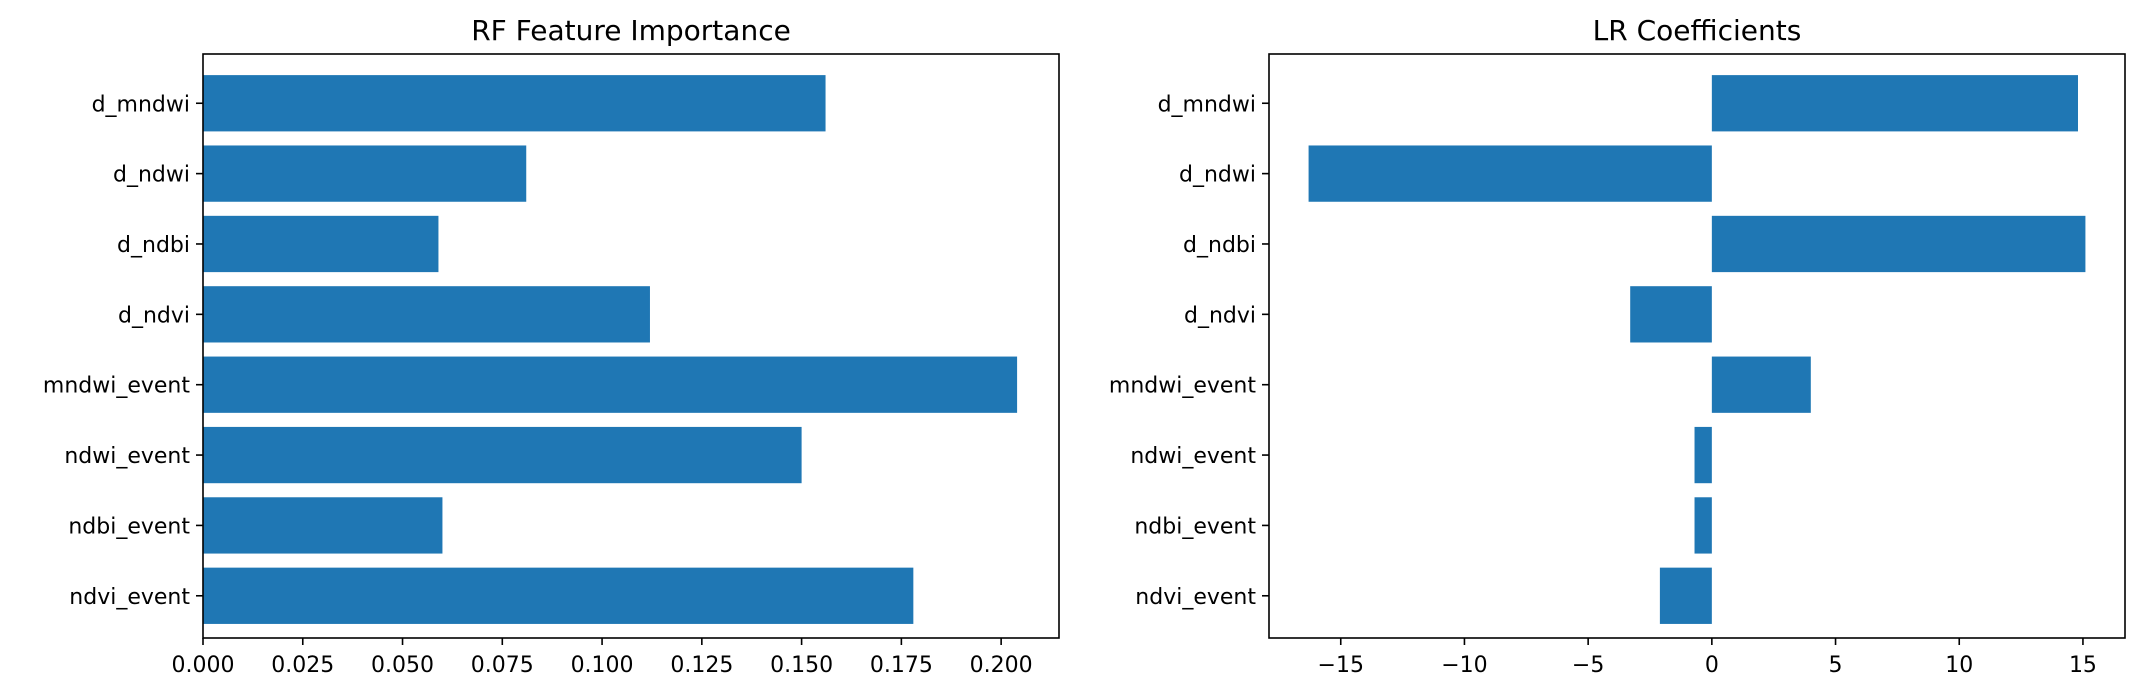 Image resolution: width=2142 pixels, height=698 pixels. What do you see at coordinates (365, 173) in the screenshot?
I see `rf-bar-d_ndwi` at bounding box center [365, 173].